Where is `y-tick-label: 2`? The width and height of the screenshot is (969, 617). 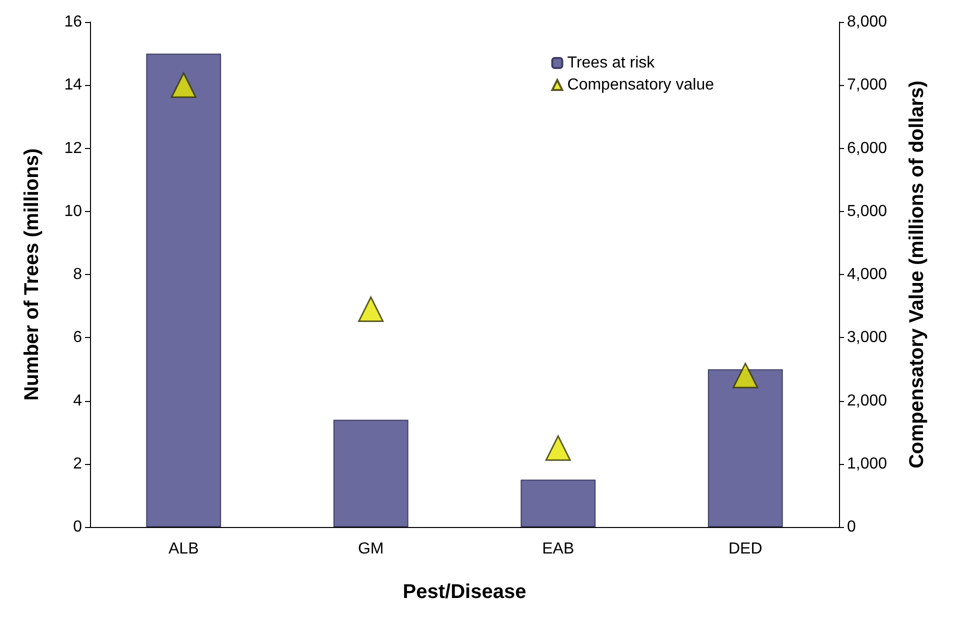
y-tick-label: 2 is located at coordinates (77, 463).